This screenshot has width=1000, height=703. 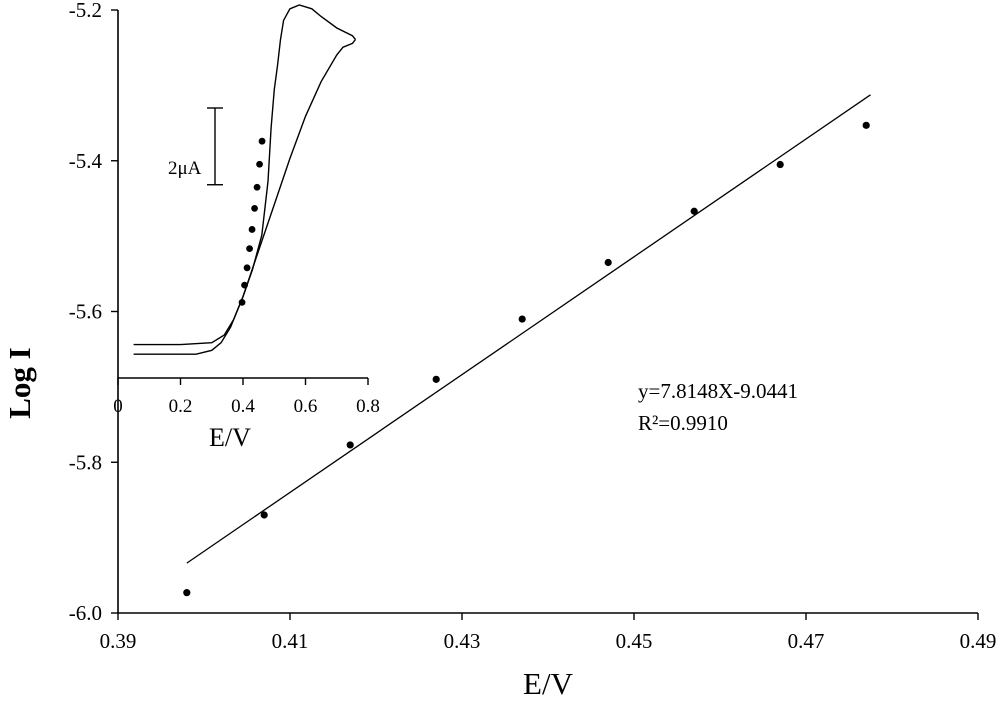 I want to click on main-y-tick-label: -6.0, so click(x=85, y=613).